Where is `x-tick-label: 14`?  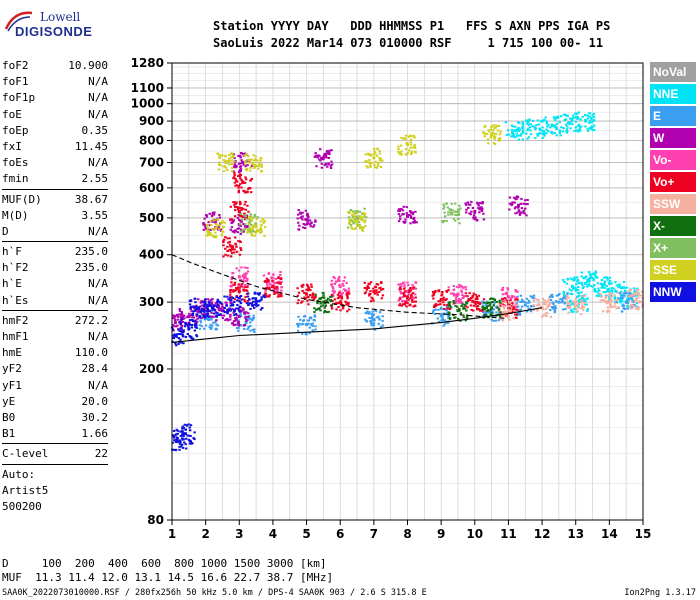
x-tick-label: 14 is located at coordinates (609, 534).